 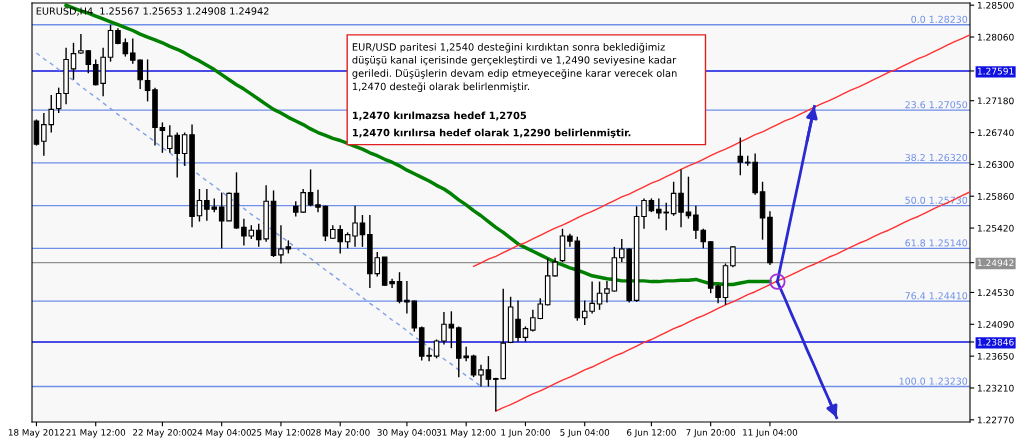 What do you see at coordinates (995, 5) in the screenshot?
I see `y-tick-label: 1.28500` at bounding box center [995, 5].